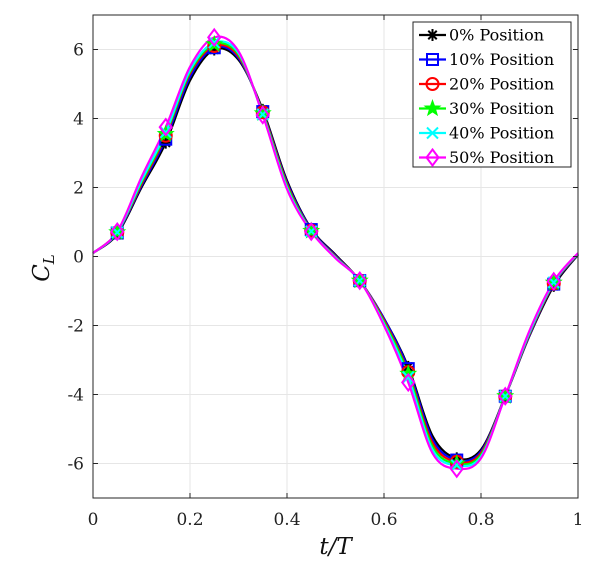  Describe the element at coordinates (501, 59) in the screenshot. I see `legend-label: 10% Position` at that location.